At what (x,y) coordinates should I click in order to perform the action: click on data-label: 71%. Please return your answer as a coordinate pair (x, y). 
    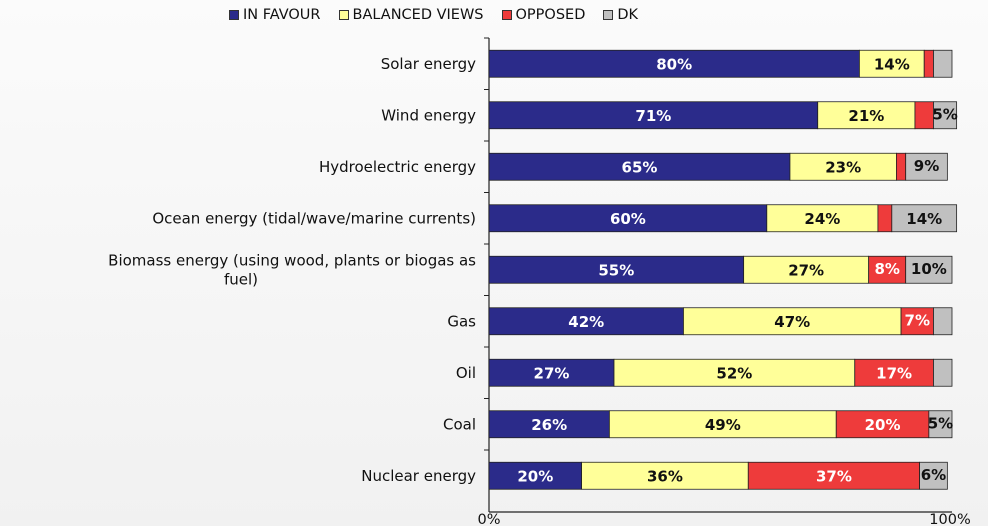
    Looking at the image, I should click on (653, 116).